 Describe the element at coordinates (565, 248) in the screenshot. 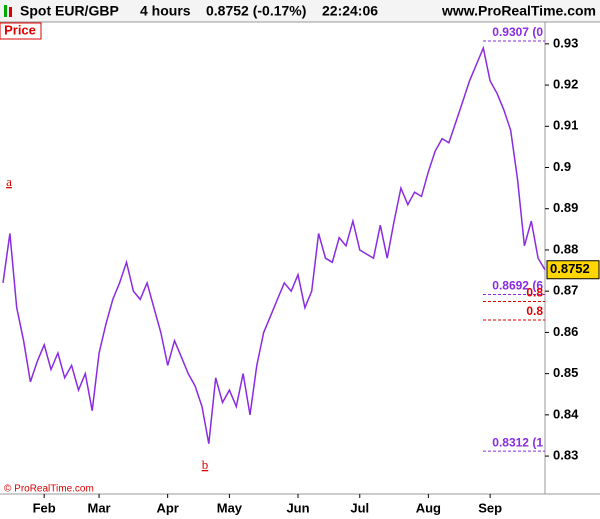

I see `y-tick-label: 0.88` at that location.